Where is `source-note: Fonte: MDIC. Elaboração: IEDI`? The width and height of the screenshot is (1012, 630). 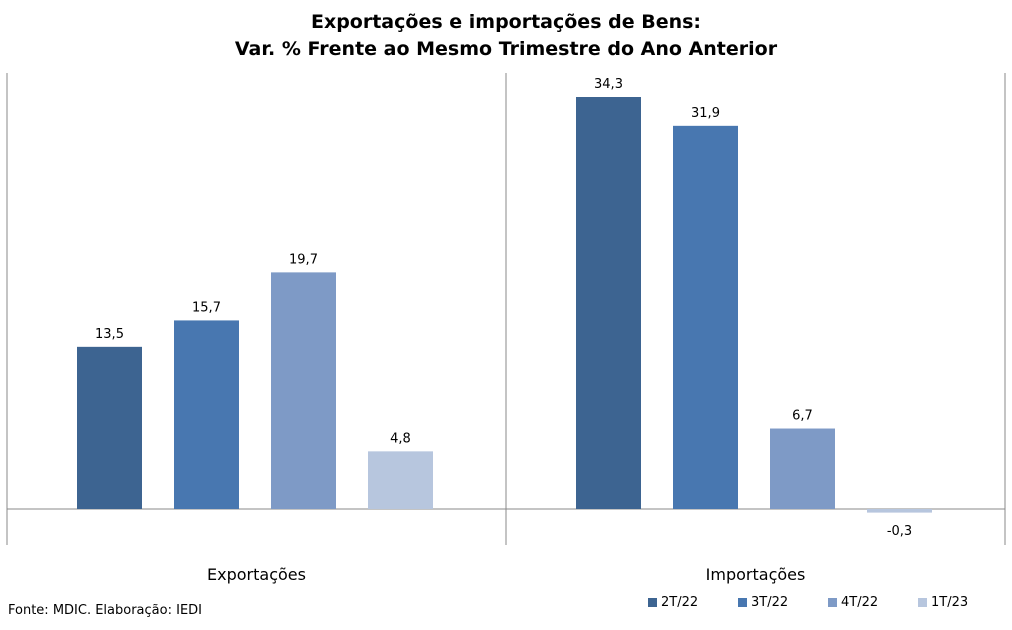 source-note: Fonte: MDIC. Elaboração: IEDI is located at coordinates (105, 610).